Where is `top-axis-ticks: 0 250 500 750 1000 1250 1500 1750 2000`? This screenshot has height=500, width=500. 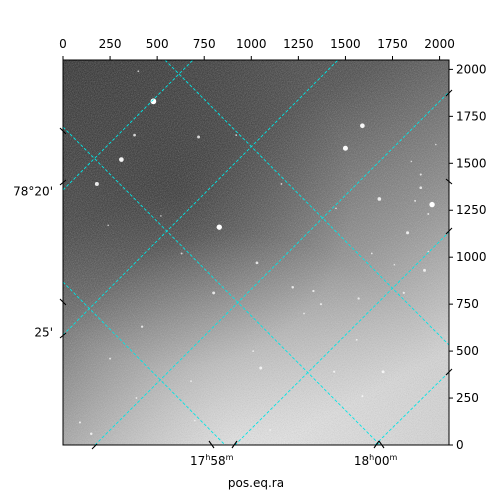 top-axis-ticks: 0 250 500 750 1000 1250 1500 1750 2000 is located at coordinates (257, 48).